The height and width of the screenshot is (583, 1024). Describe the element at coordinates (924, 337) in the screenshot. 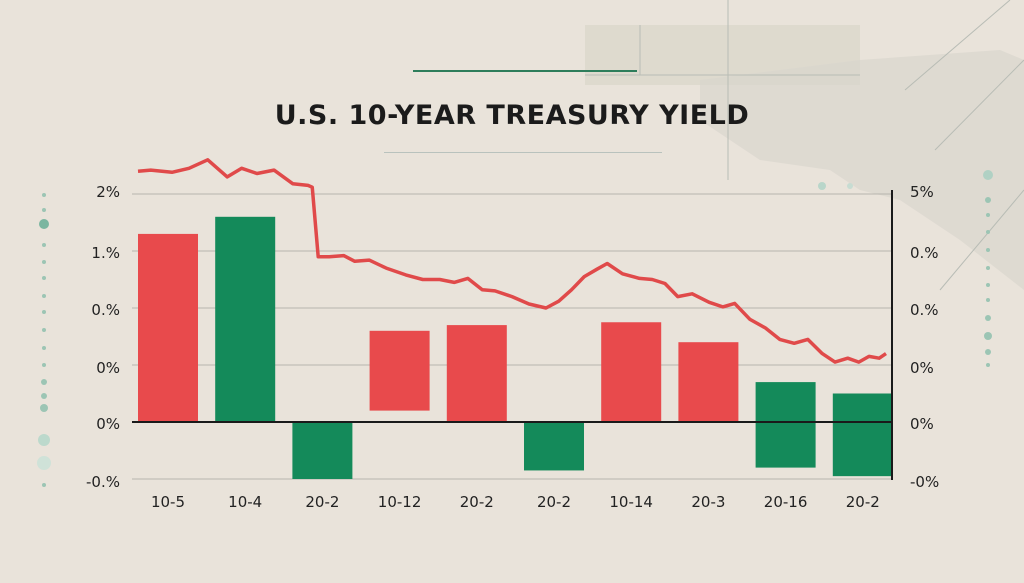

I see `right-axis-ticks: 5% 0.% 0.% 0% 0% -0%` at that location.